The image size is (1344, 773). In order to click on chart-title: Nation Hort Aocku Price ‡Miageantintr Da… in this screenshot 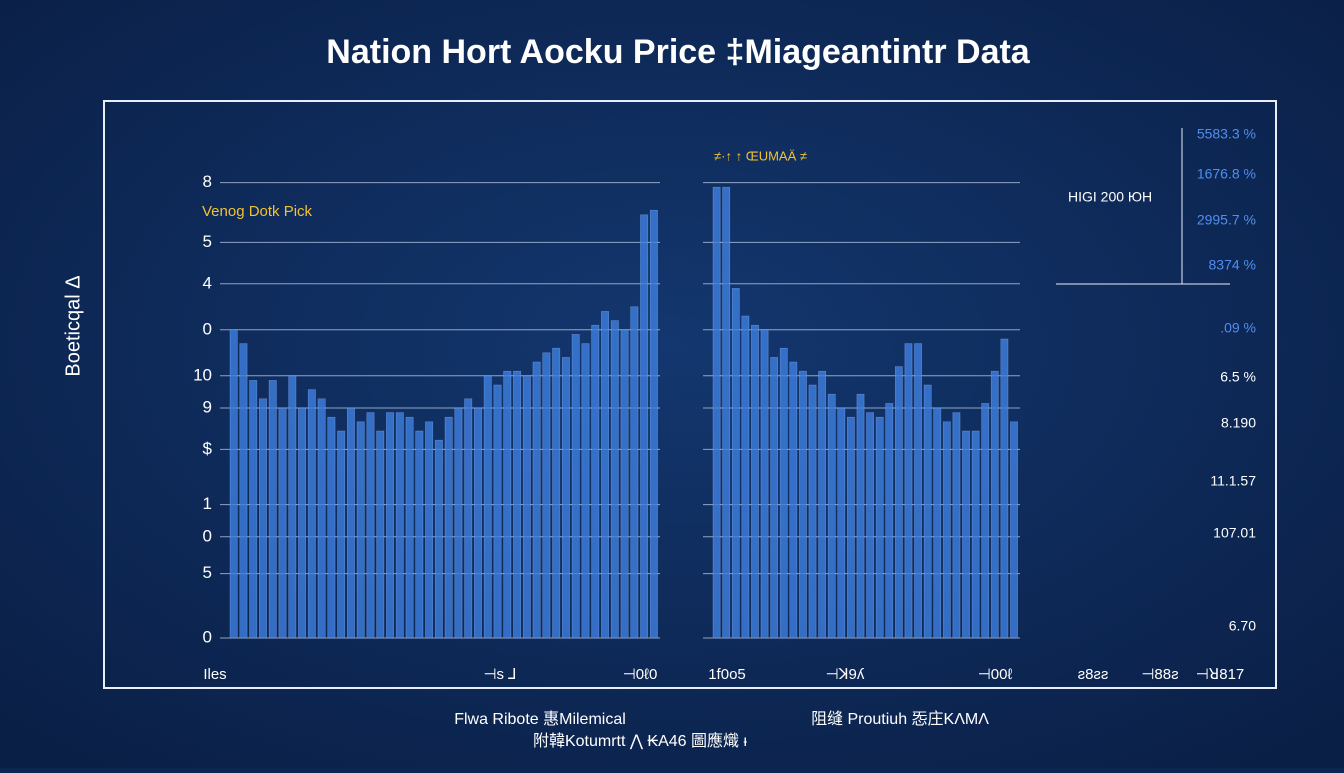, I will do `click(678, 52)`.